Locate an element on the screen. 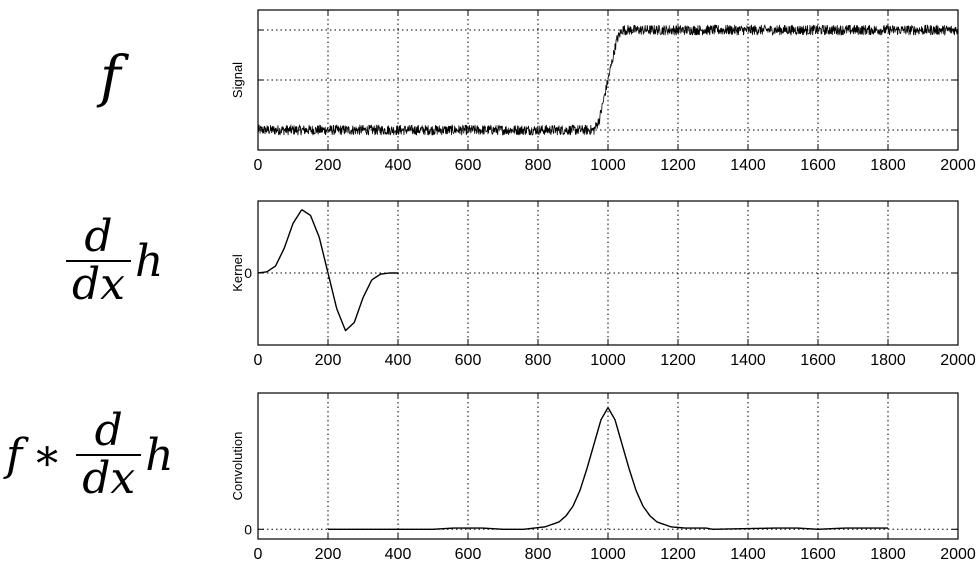 The width and height of the screenshot is (980, 568). formula-convolution-denominator: dx is located at coordinates (109, 478).